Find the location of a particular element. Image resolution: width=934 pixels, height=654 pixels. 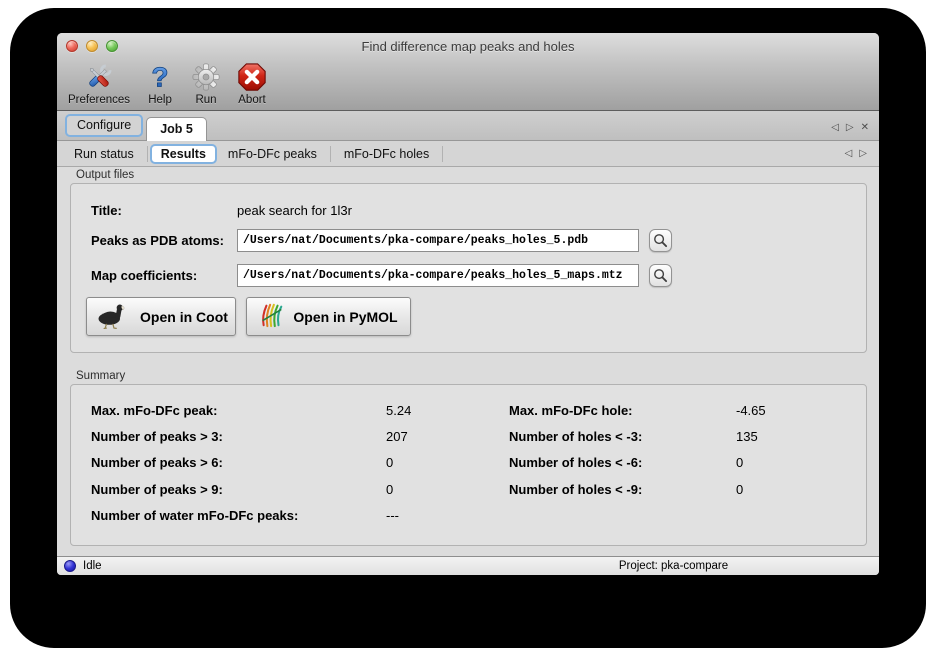

run-button: Run is located at coordinates (206, 84).